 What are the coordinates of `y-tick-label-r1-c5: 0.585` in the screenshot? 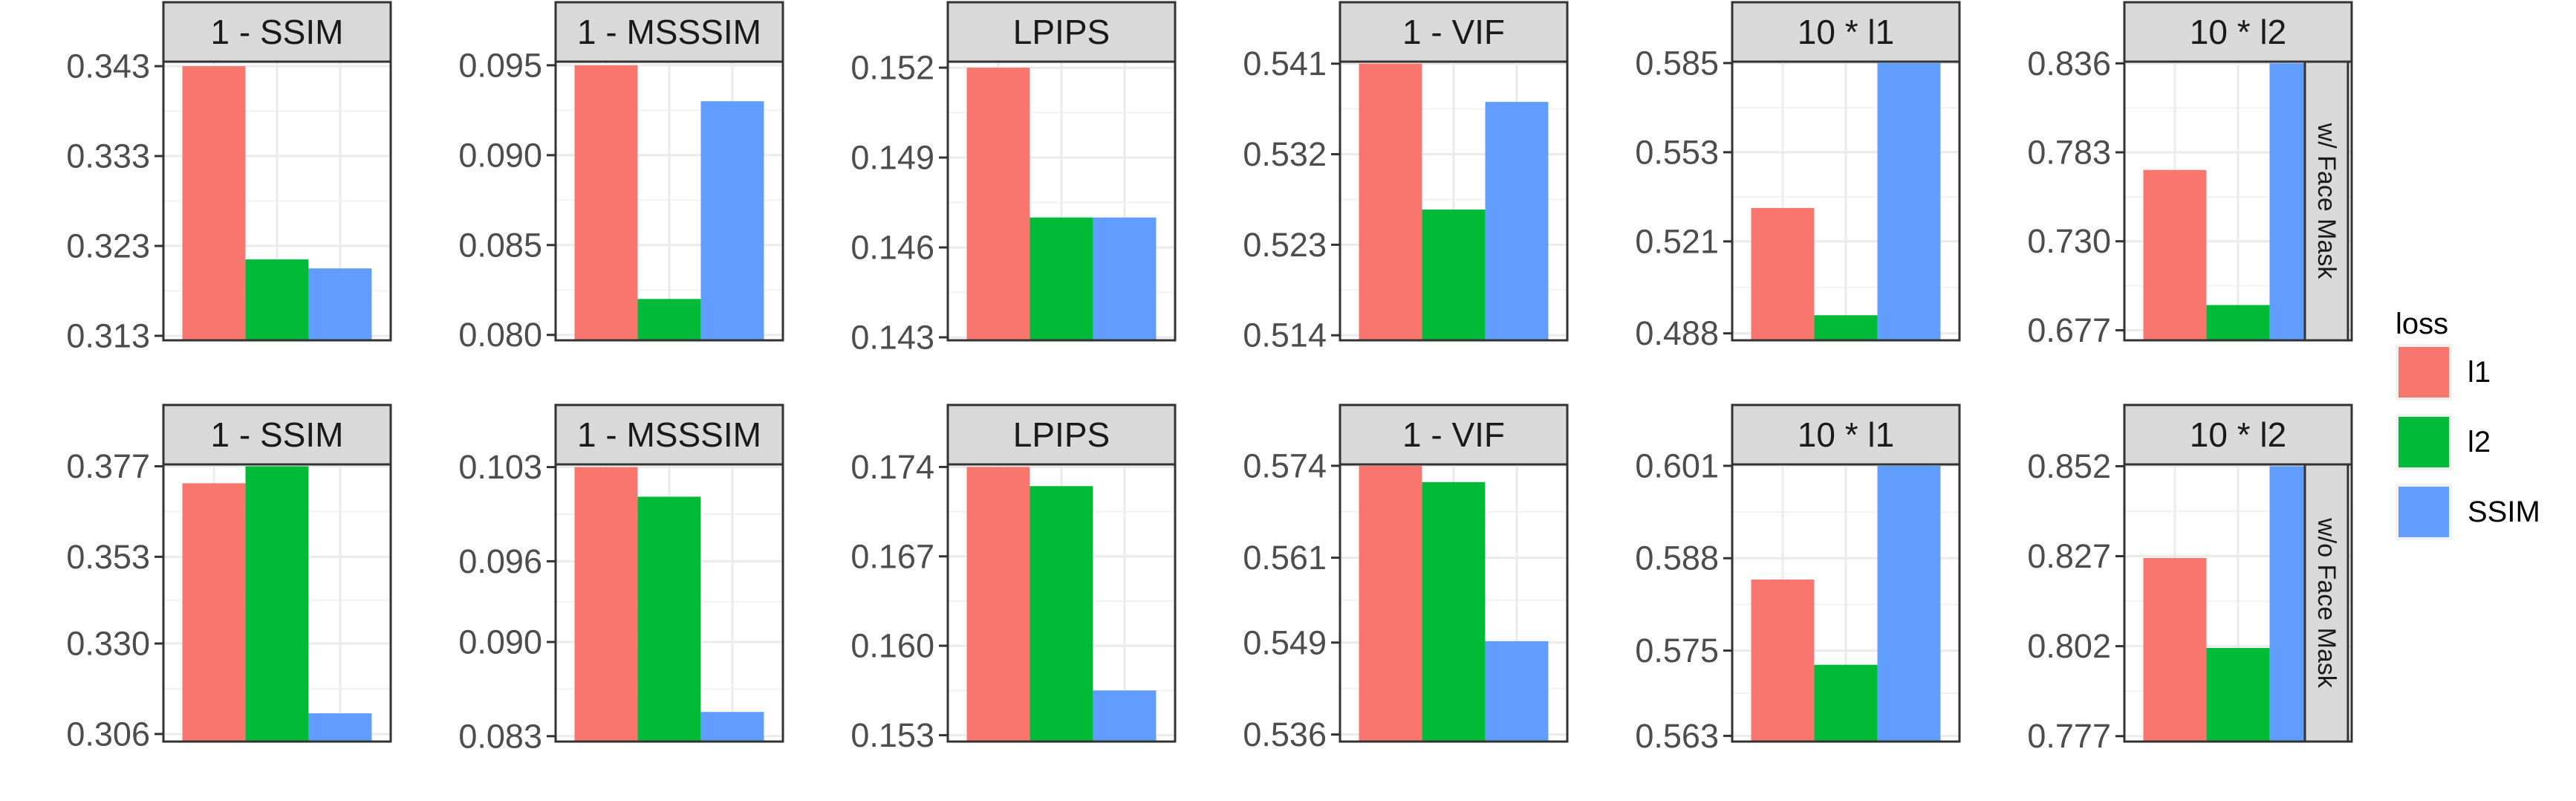 It's located at (1677, 63).